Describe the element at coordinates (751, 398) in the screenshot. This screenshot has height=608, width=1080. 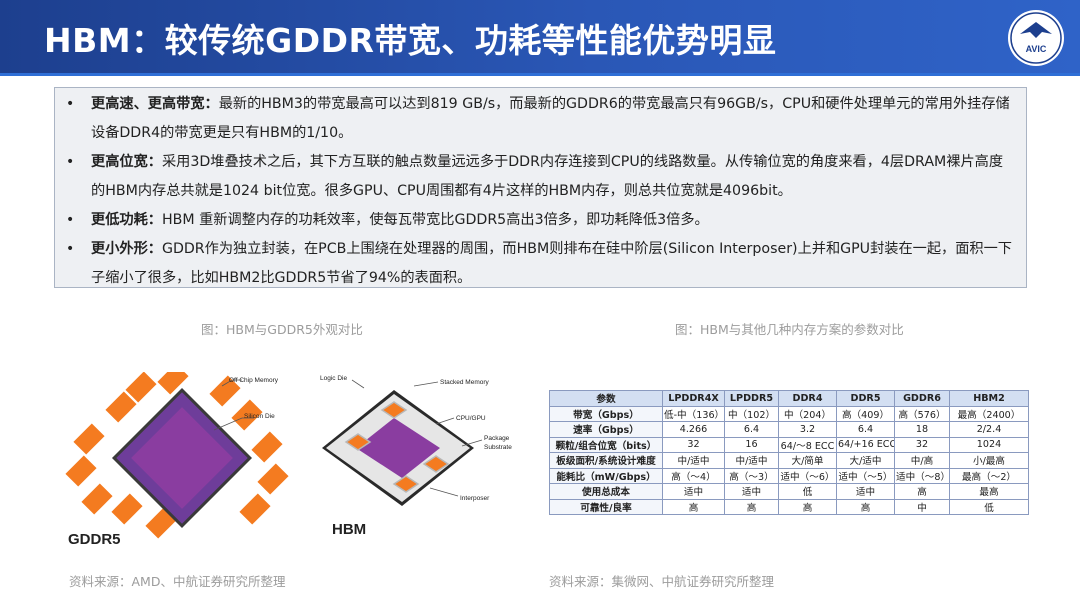
I see `table-header: LPDDR5` at that location.